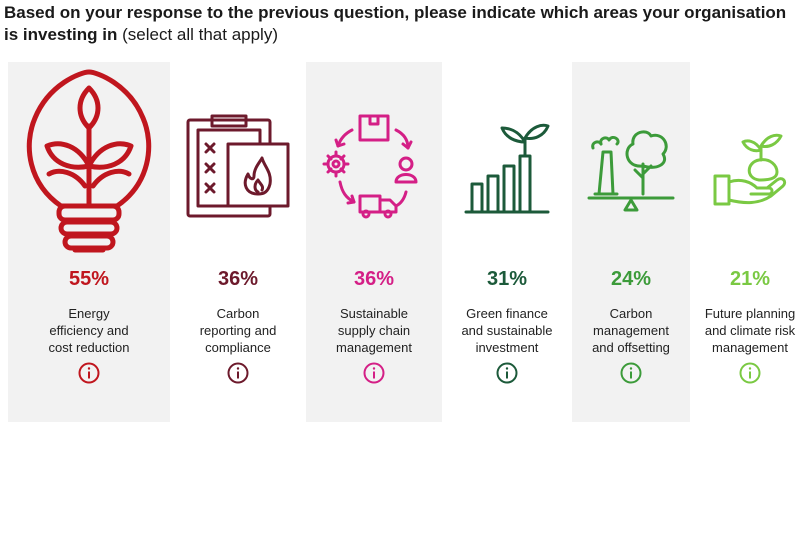 The image size is (812, 541). I want to click on result-card-supply-chain: 36% Sustainable supply chain management, so click(374, 242).